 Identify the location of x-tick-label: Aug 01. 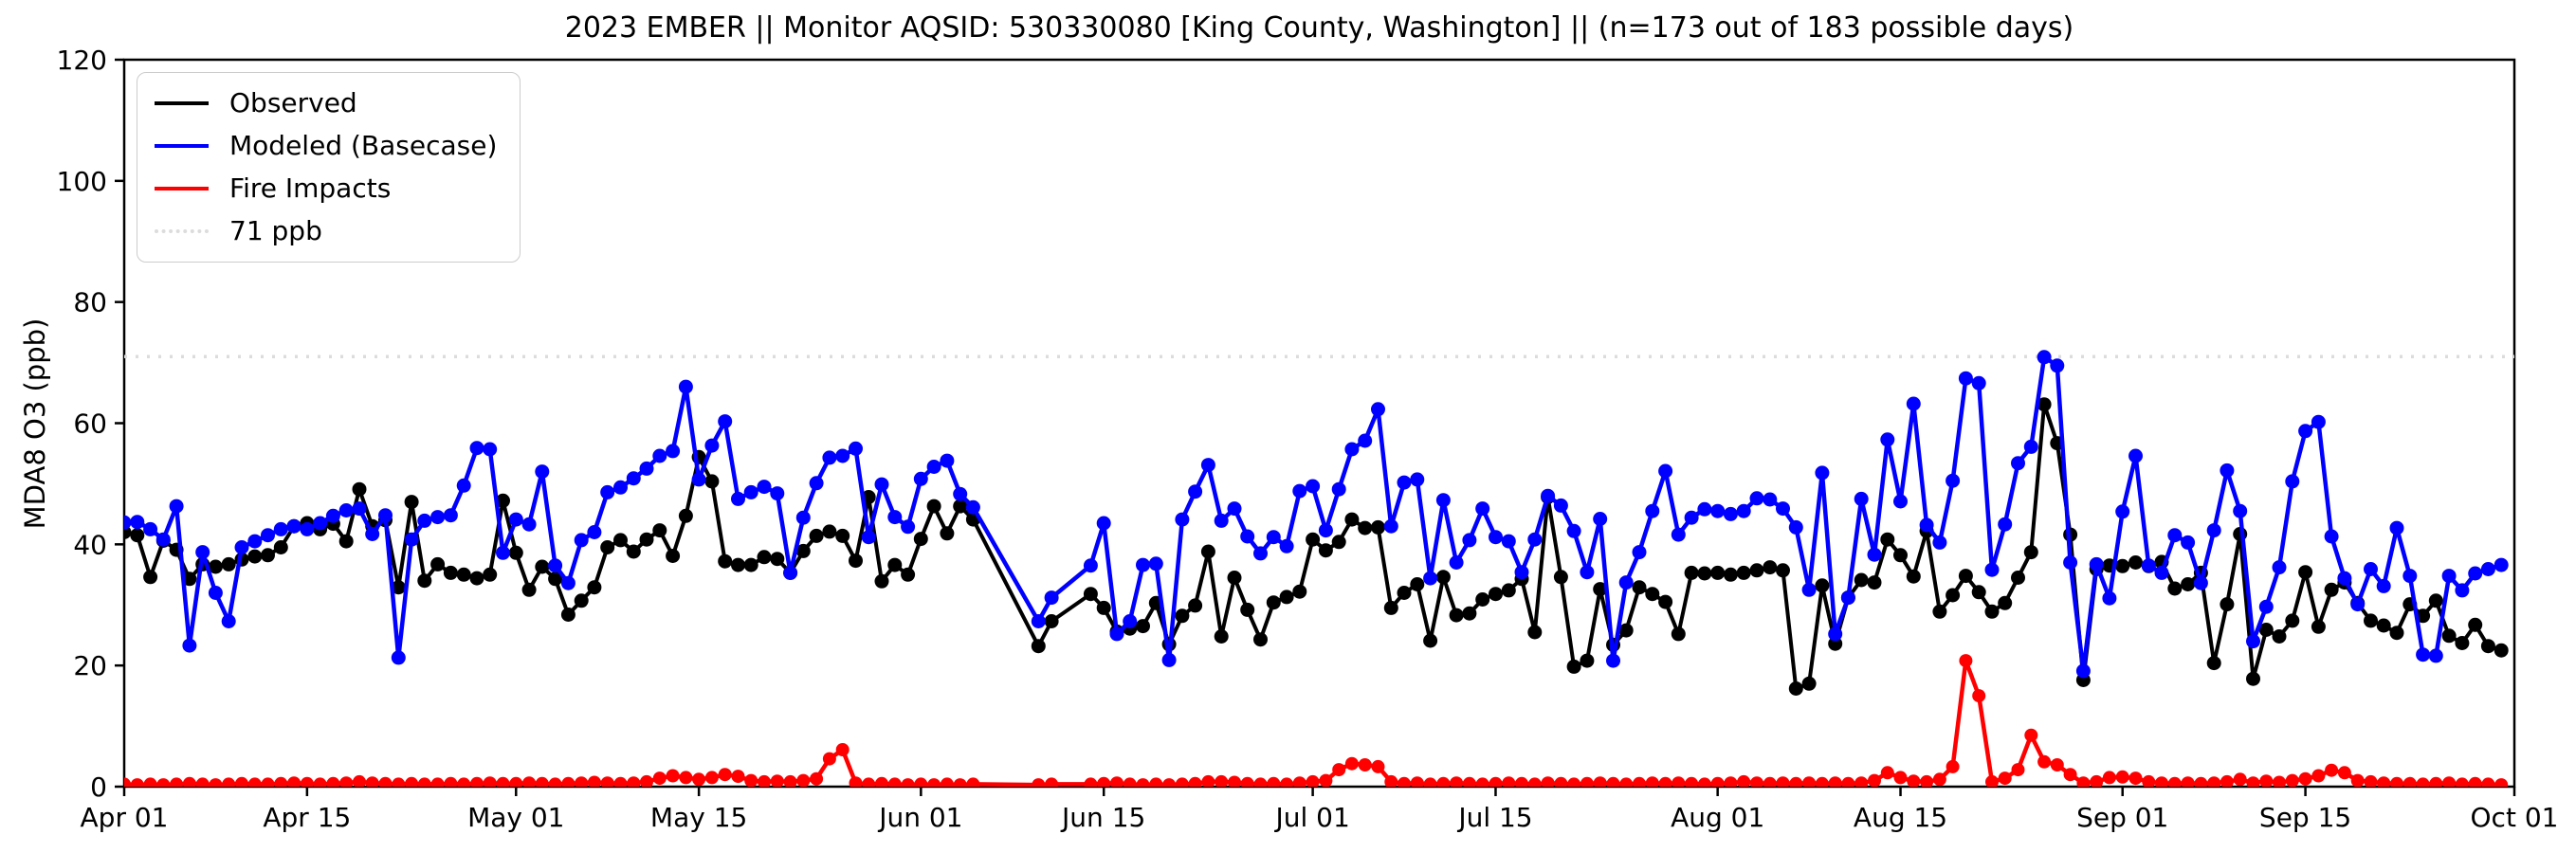
(1717, 817).